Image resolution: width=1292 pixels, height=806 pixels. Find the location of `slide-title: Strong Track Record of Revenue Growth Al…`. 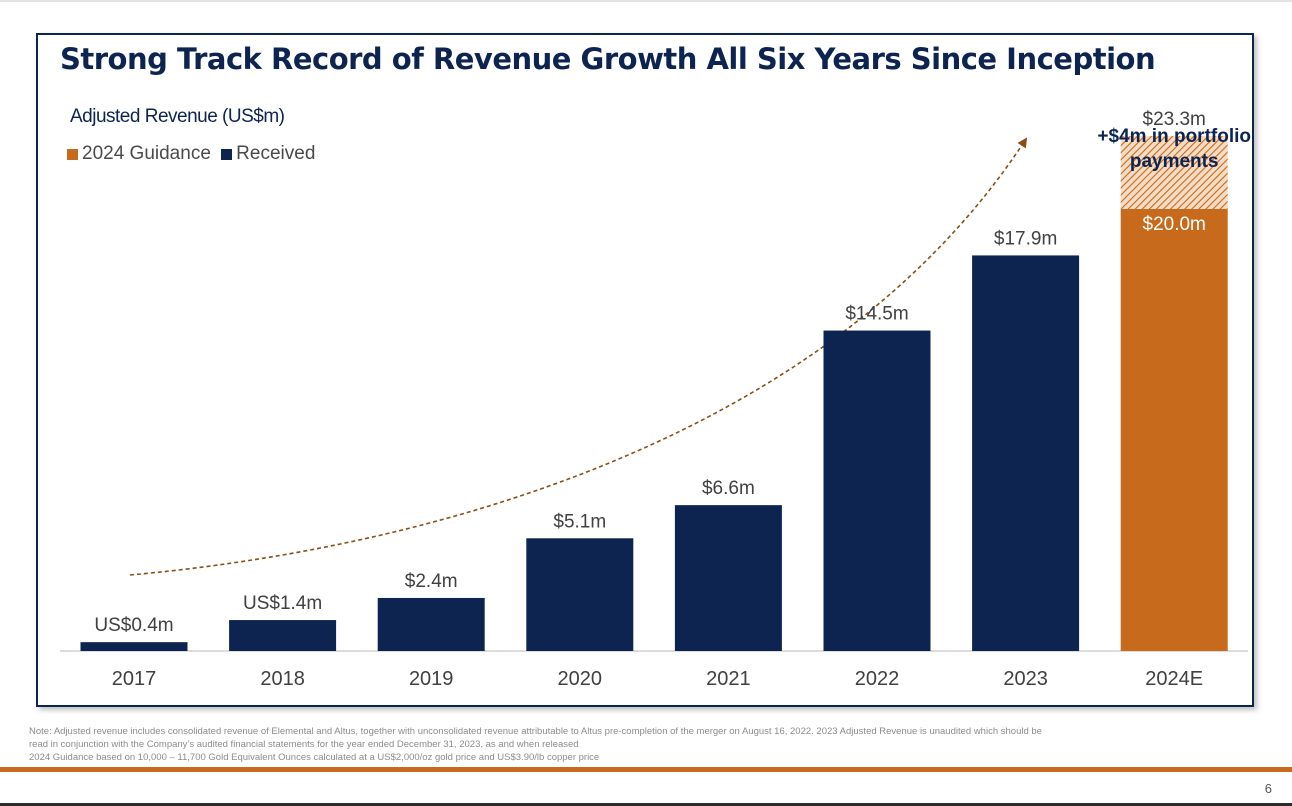

slide-title: Strong Track Record of Revenue Growth Al… is located at coordinates (608, 59).